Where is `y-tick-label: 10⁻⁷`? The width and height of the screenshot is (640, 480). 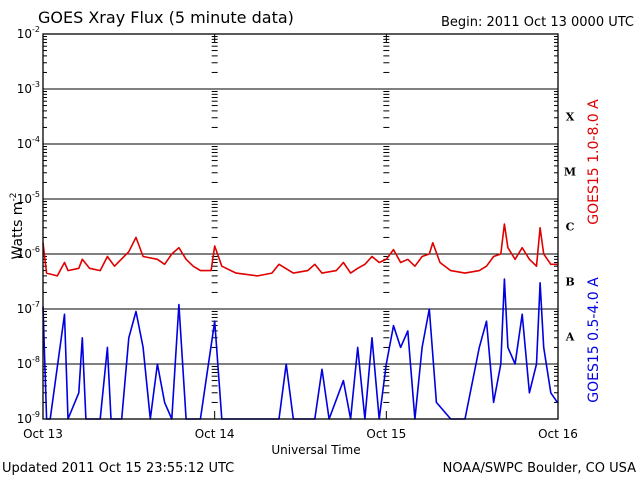 y-tick-label: 10⁻⁷ is located at coordinates (28, 308).